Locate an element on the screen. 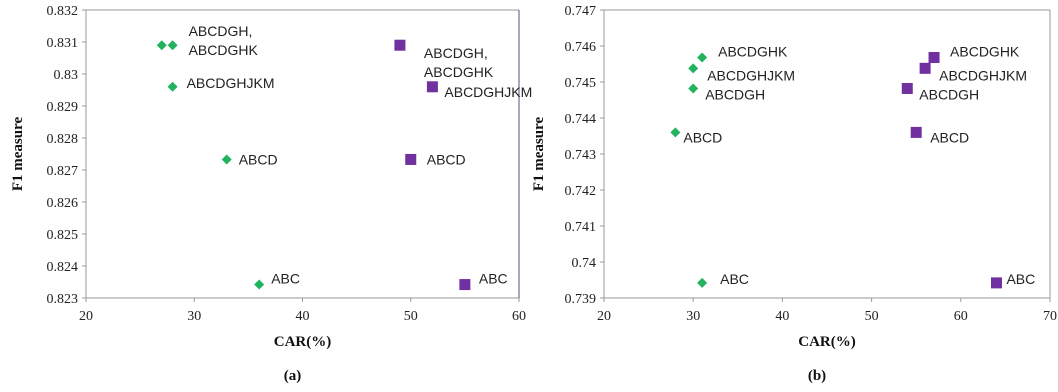  y-tick-label: 0.745 is located at coordinates (581, 83).